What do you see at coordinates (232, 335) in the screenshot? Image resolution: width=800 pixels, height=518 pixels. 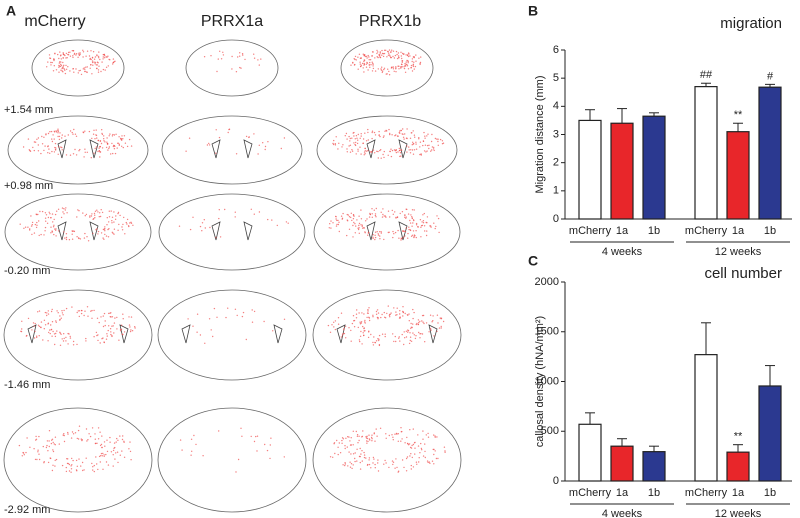 I see `section-outline` at bounding box center [232, 335].